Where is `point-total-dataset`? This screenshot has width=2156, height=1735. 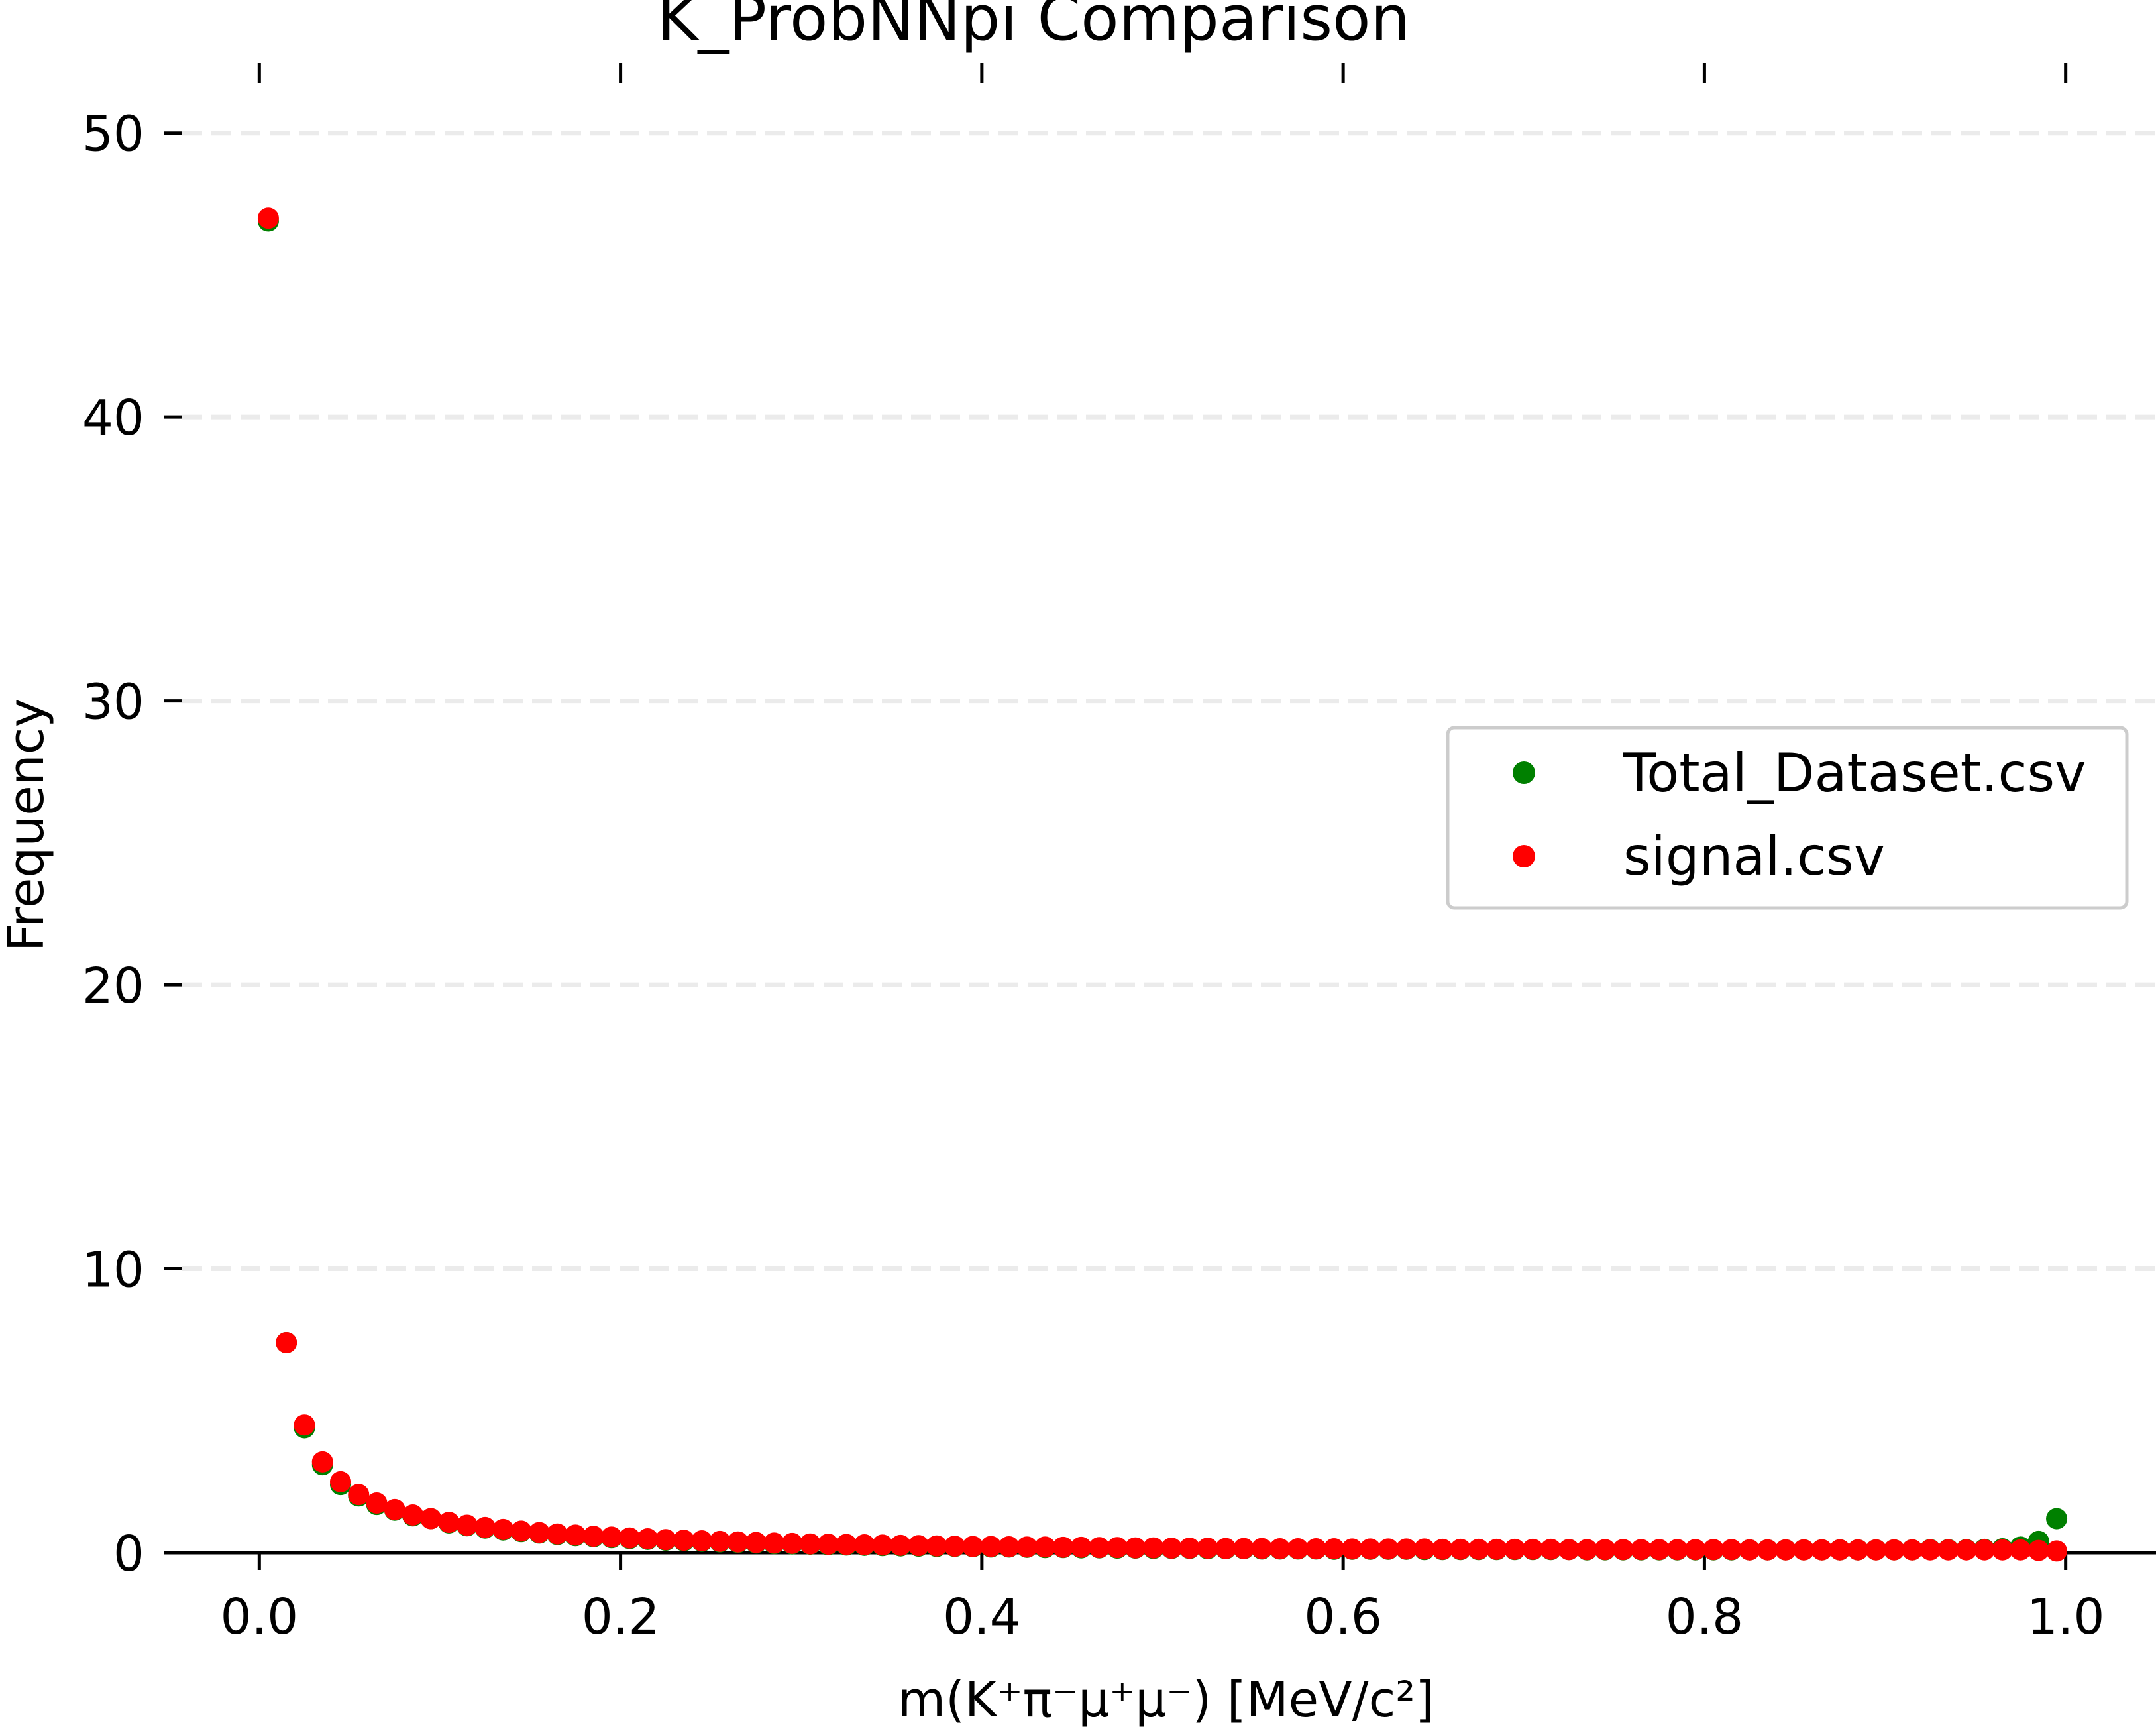 point-total-dataset is located at coordinates (2057, 1519).